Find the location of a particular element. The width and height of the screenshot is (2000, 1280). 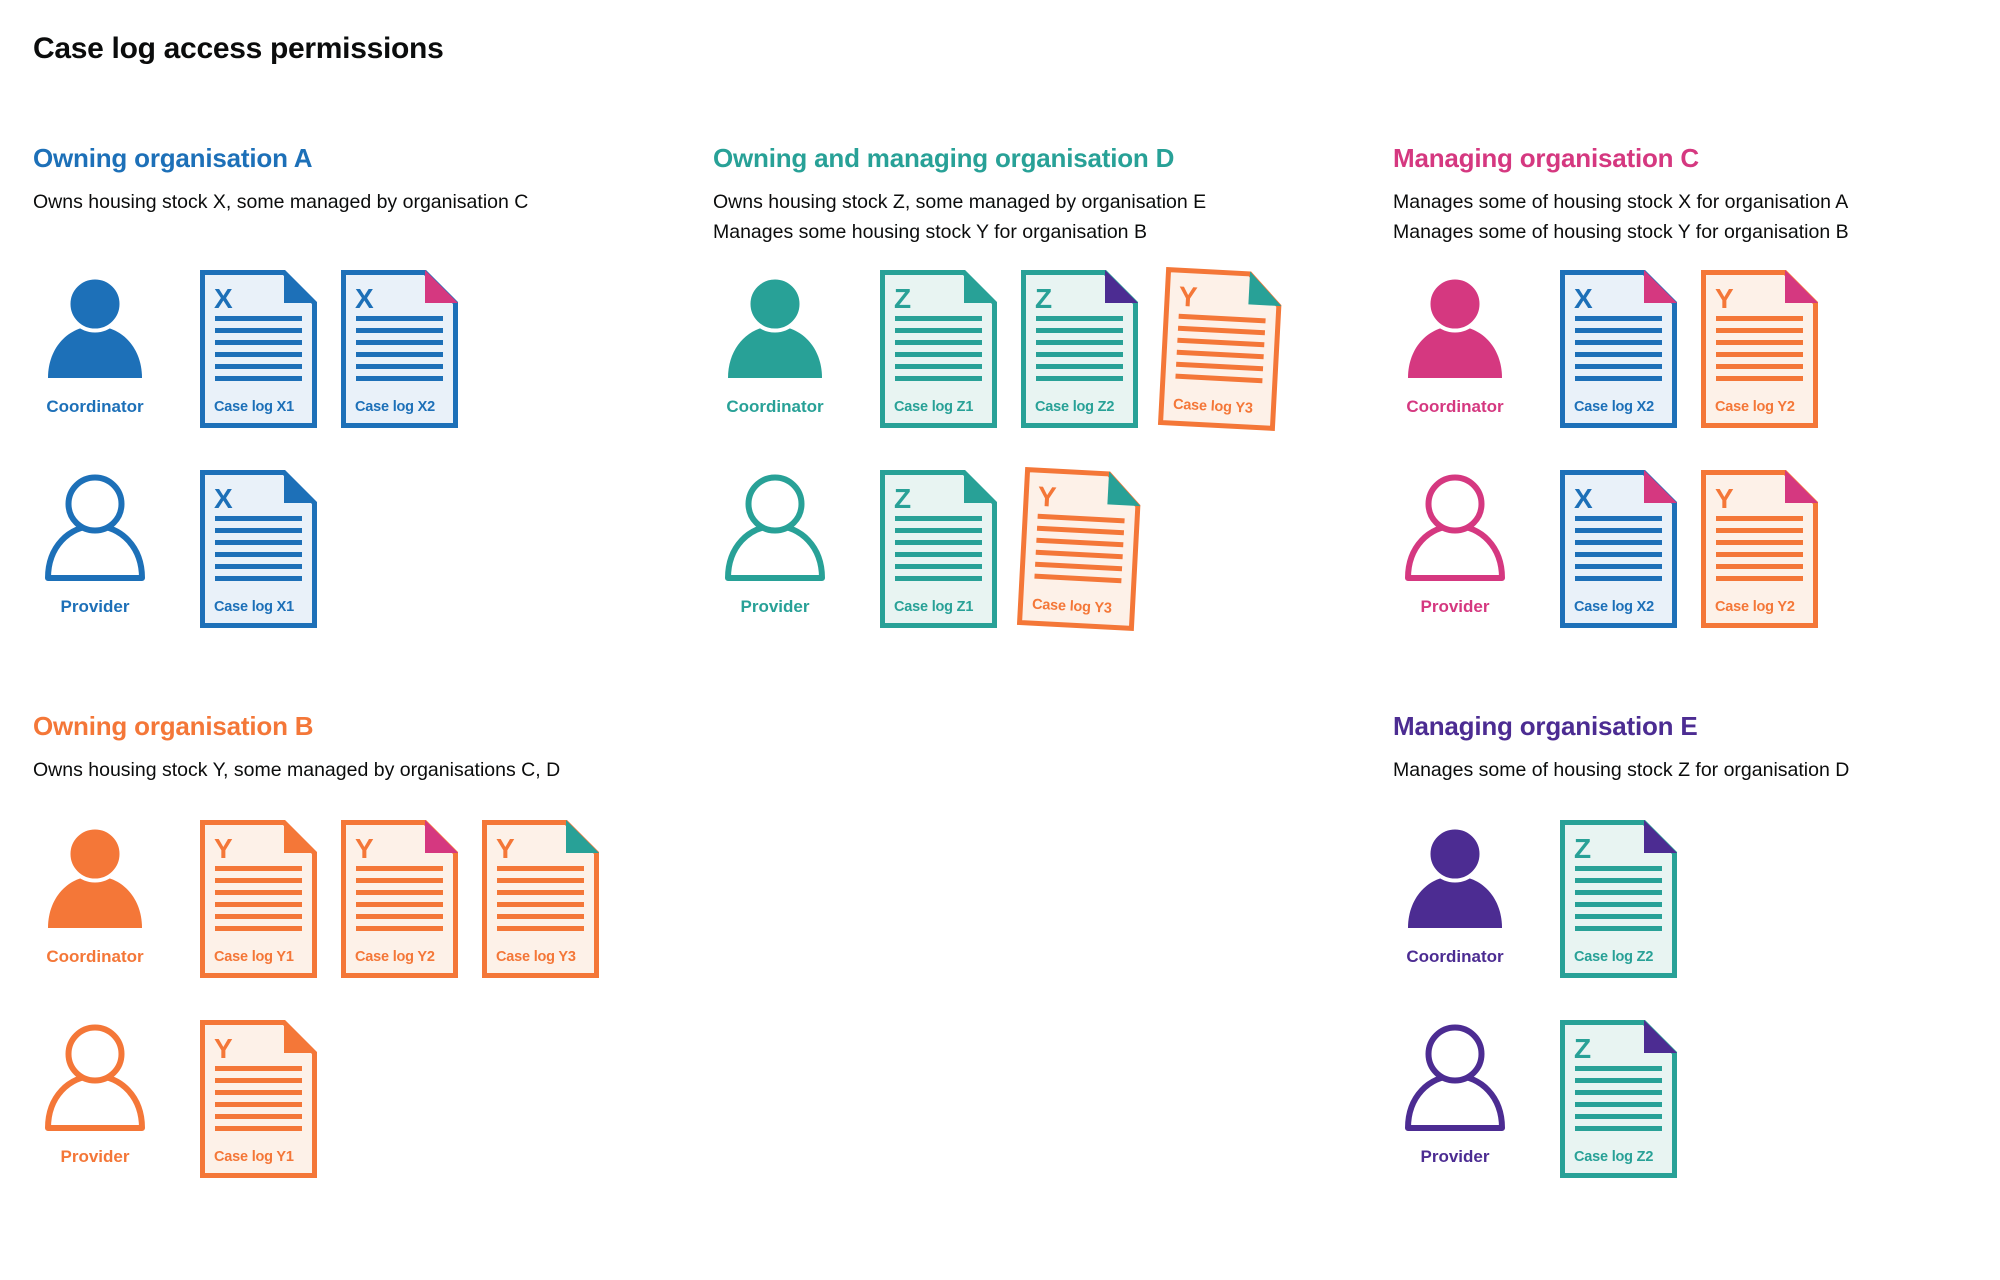

coordinator-row: Coordinator Y Case log Y1 Y is located at coordinates (316, 899).